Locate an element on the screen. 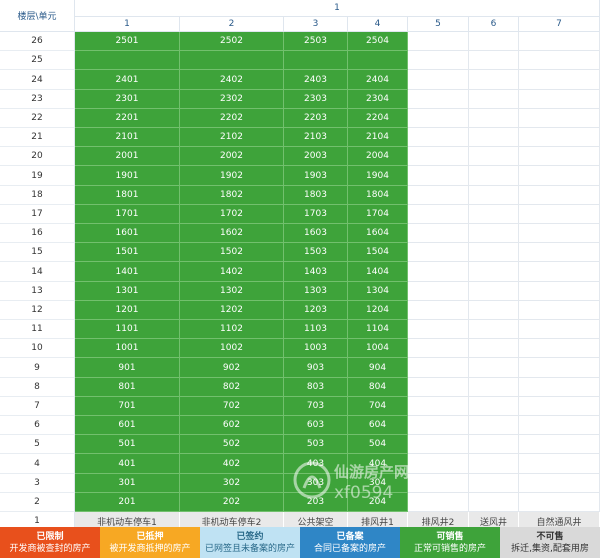 Image resolution: width=600 pixels, height=558 pixels. unit-cell-available: 201 is located at coordinates (127, 502).